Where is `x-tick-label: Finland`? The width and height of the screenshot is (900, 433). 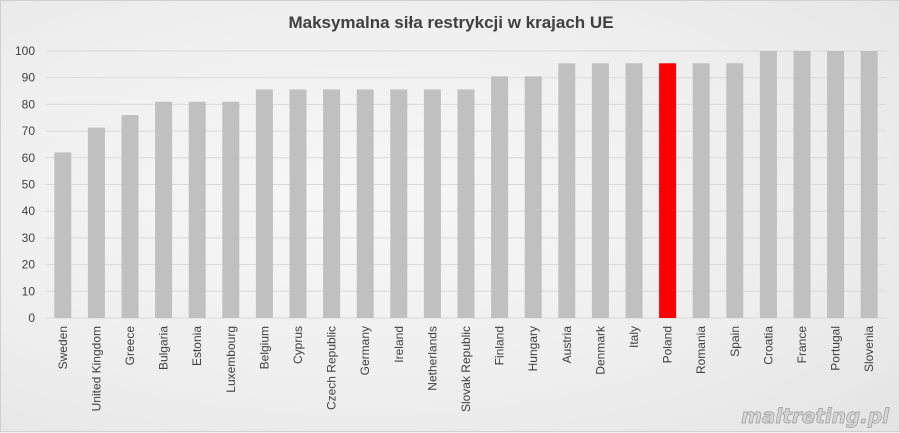 x-tick-label: Finland is located at coordinates (500, 345).